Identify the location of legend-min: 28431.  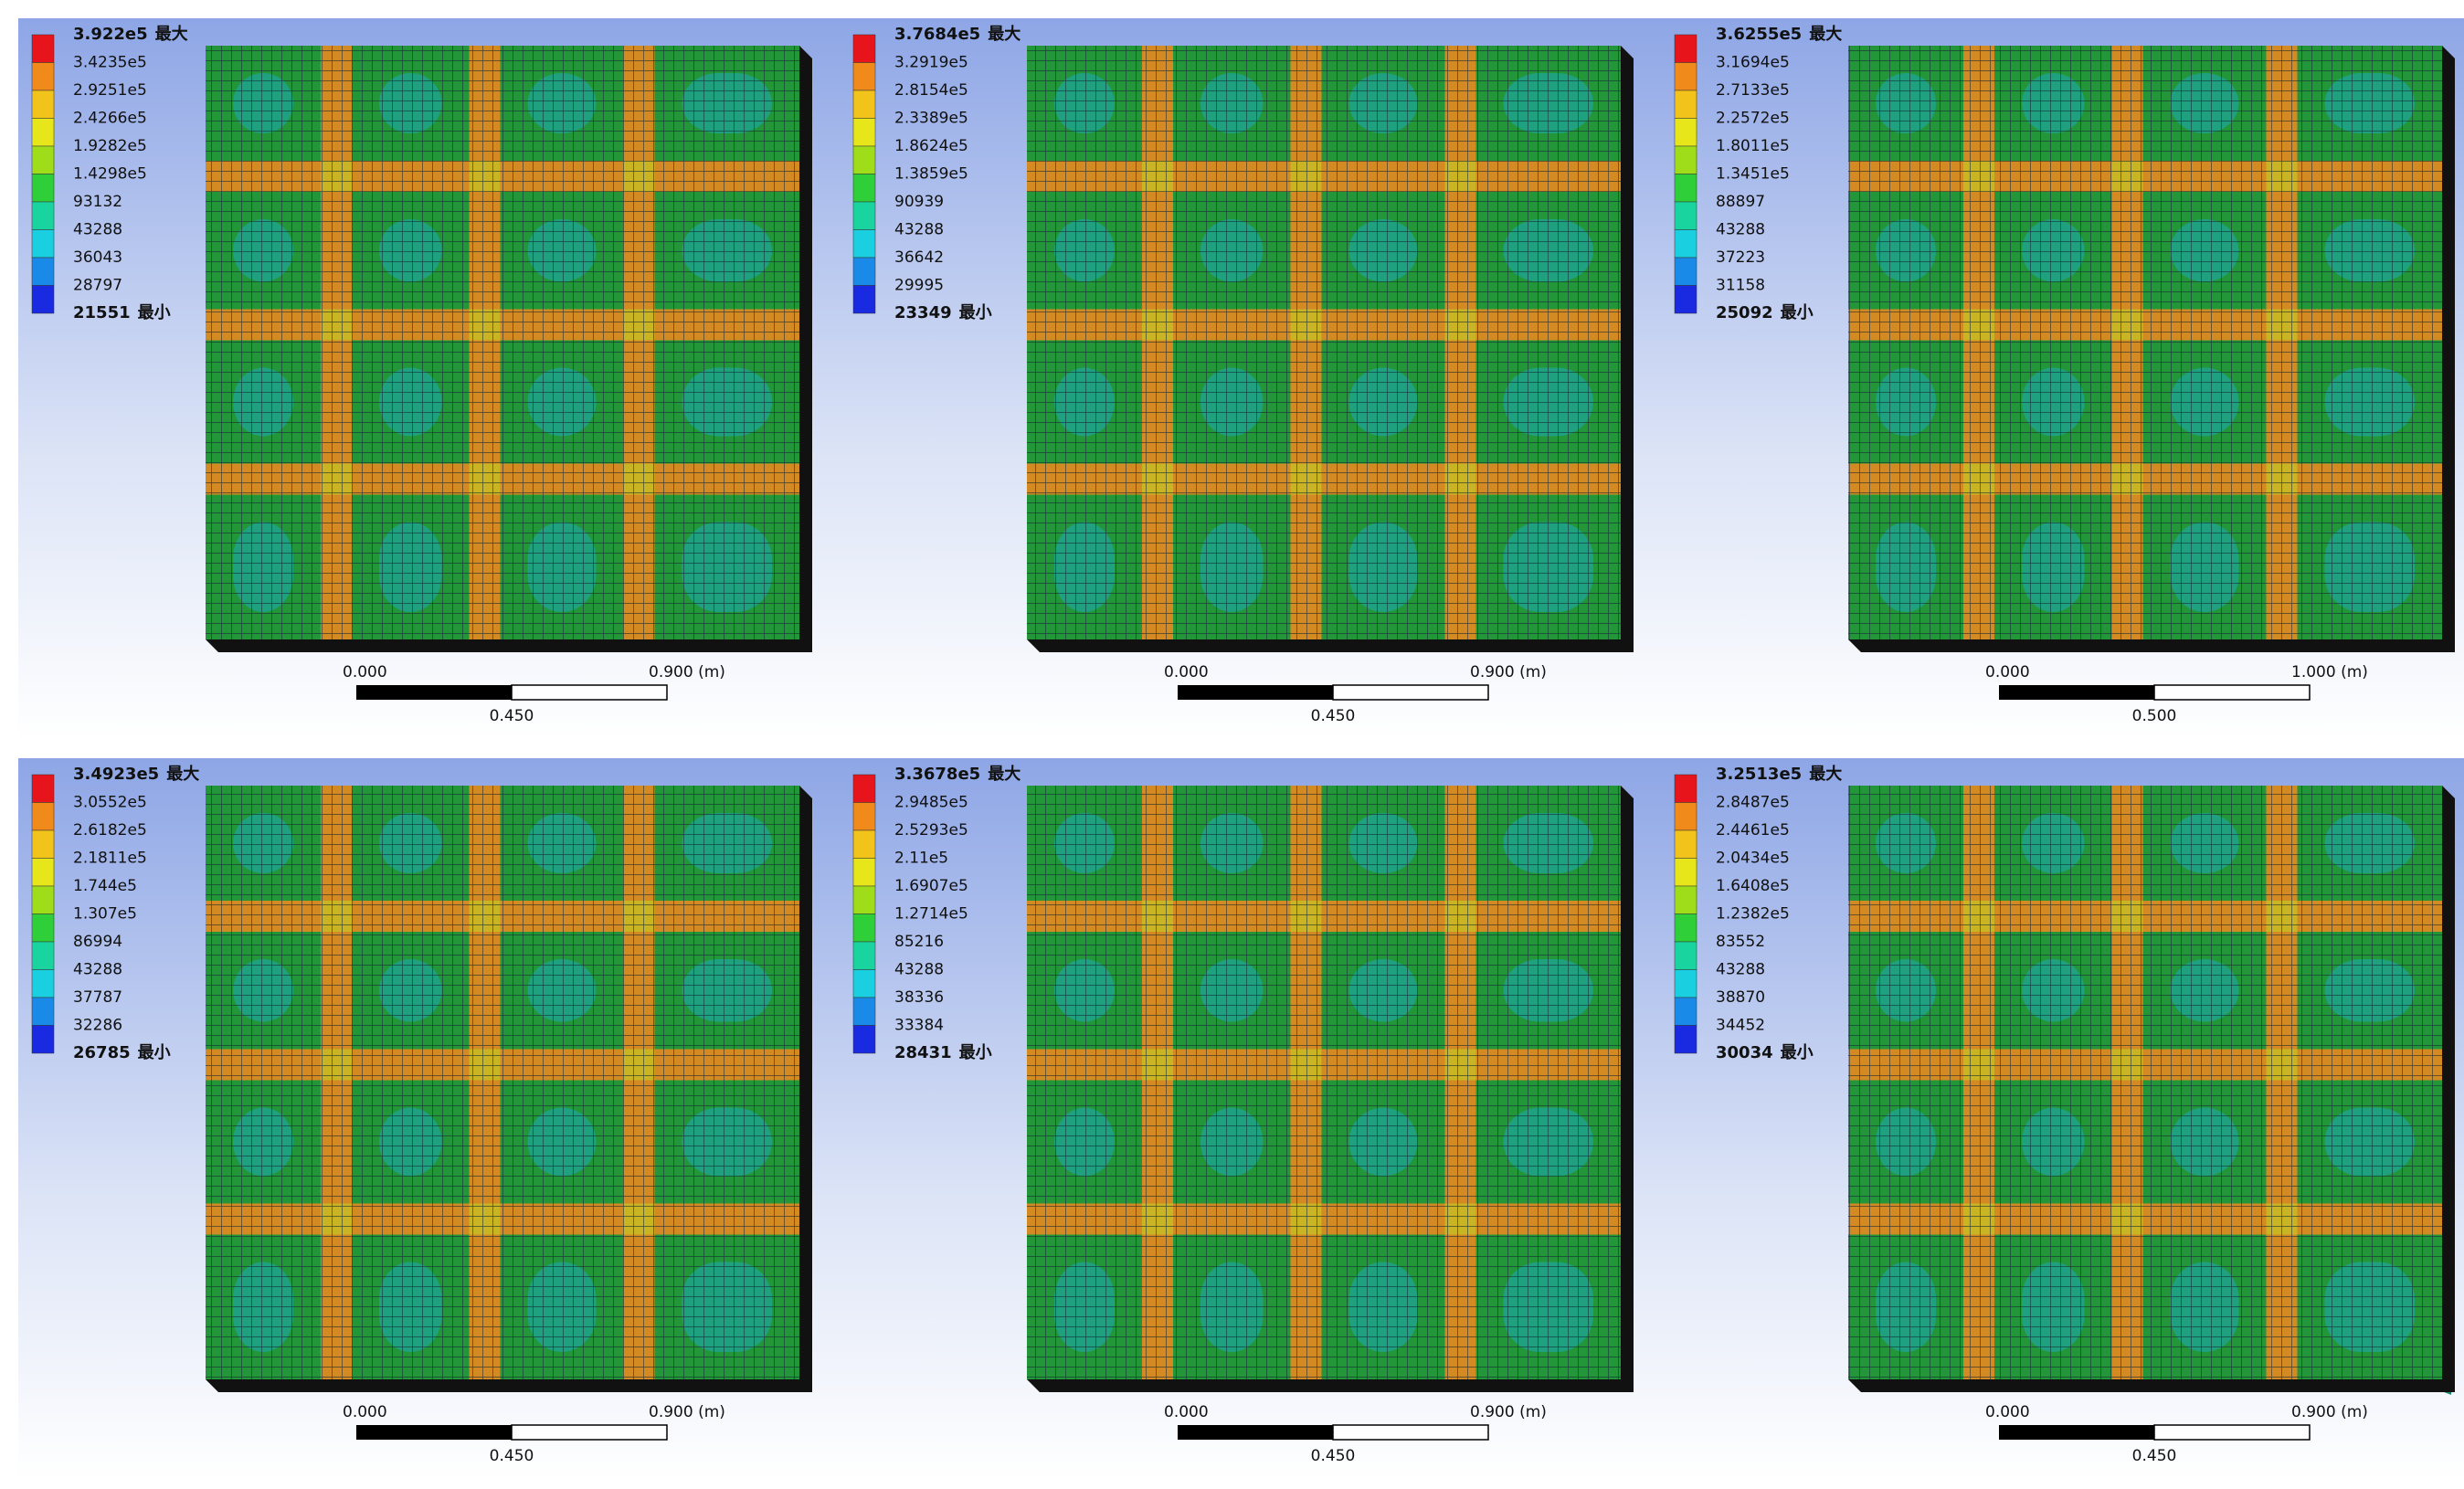
(923, 1053).